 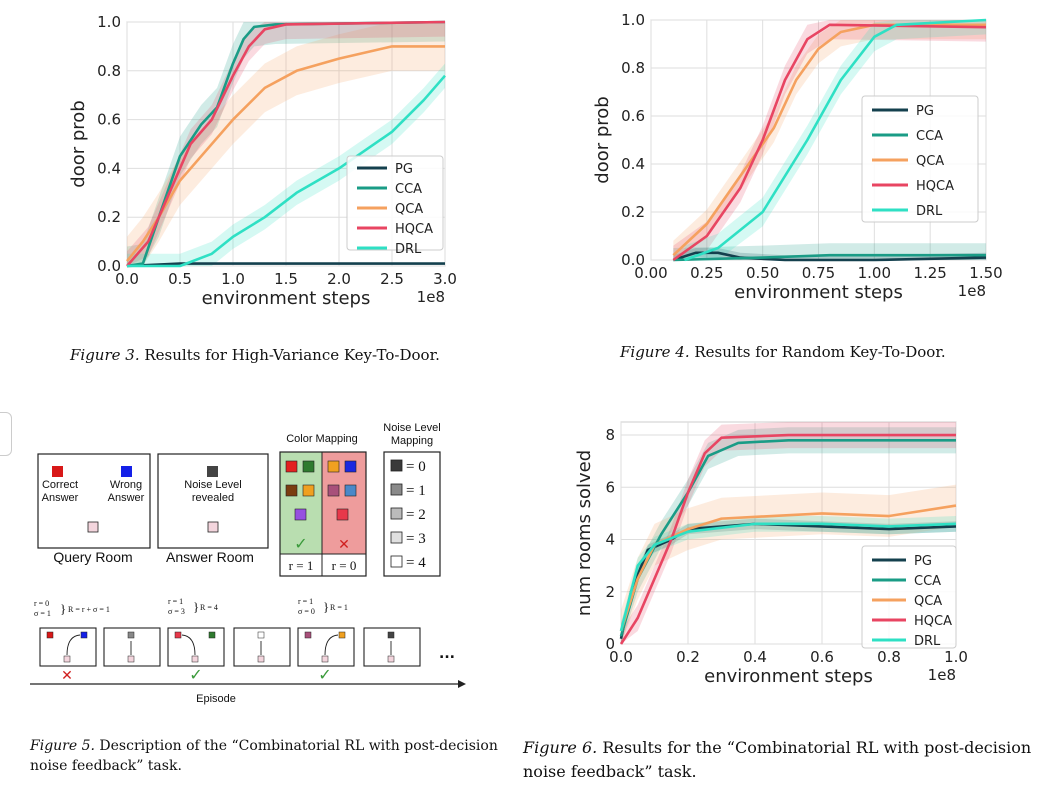 What do you see at coordinates (942, 675) in the screenshot?
I see `fig6-x-scale: 1e8` at bounding box center [942, 675].